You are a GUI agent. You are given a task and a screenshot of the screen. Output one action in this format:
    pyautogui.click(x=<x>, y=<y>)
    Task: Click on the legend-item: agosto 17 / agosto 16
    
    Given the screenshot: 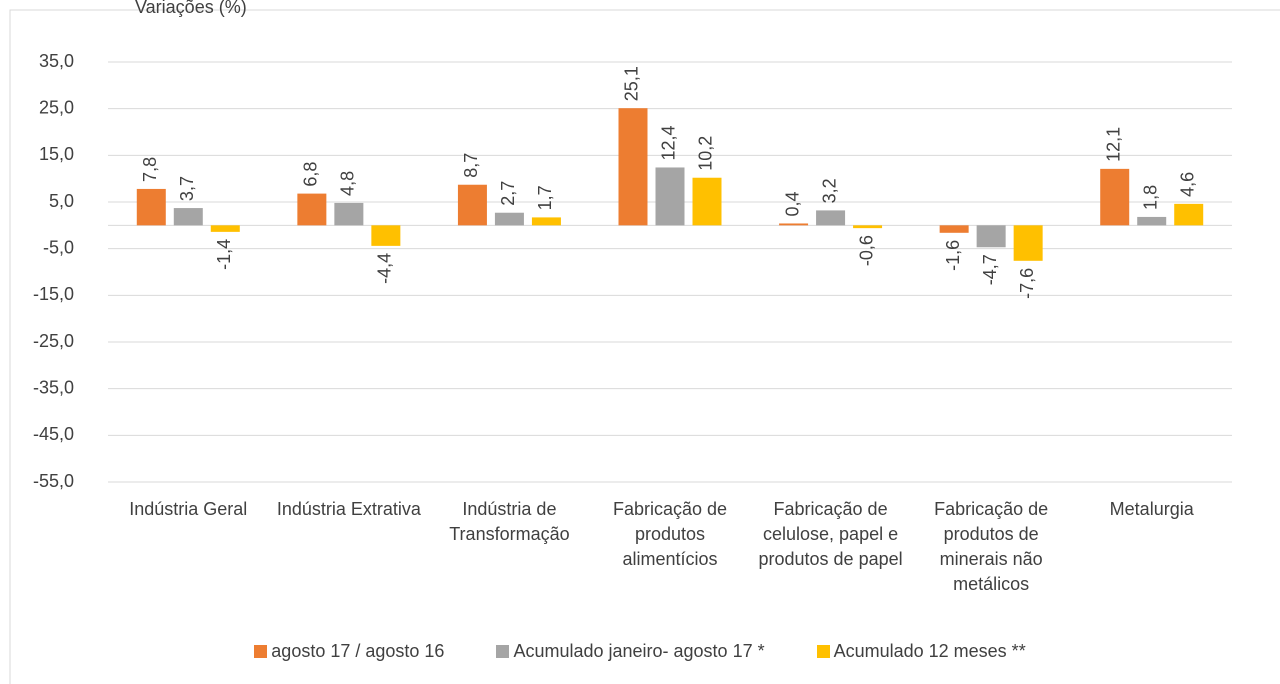 What is the action you would take?
    pyautogui.click(x=349, y=651)
    